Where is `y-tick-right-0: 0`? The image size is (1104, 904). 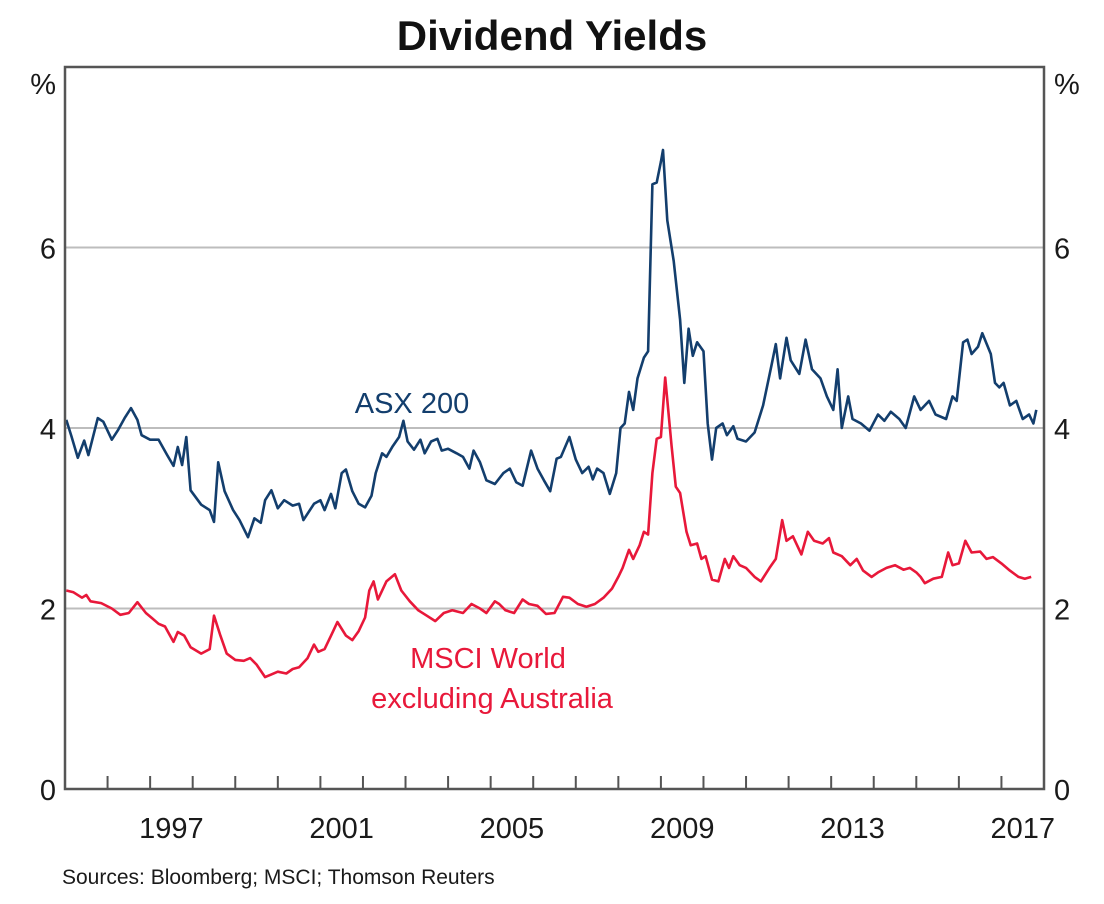 y-tick-right-0: 0 is located at coordinates (1062, 791).